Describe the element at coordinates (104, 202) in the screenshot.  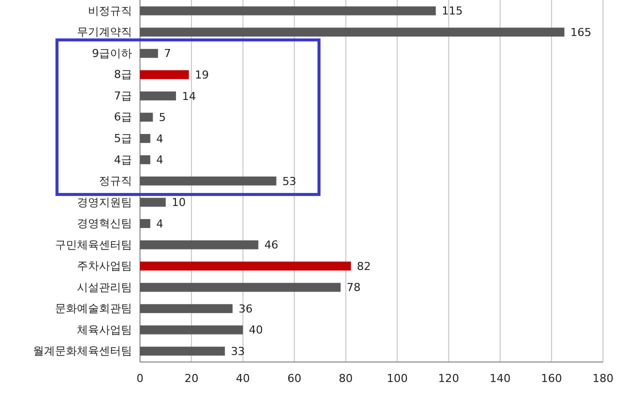
I see `y-tick-label: 경영지원팀` at that location.